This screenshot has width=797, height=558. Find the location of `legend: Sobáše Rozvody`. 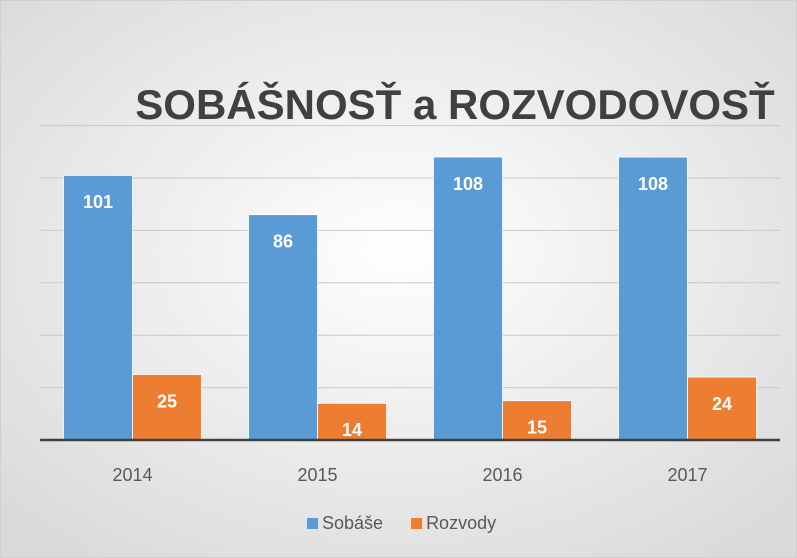

legend: Sobáše Rozvody is located at coordinates (401, 523).